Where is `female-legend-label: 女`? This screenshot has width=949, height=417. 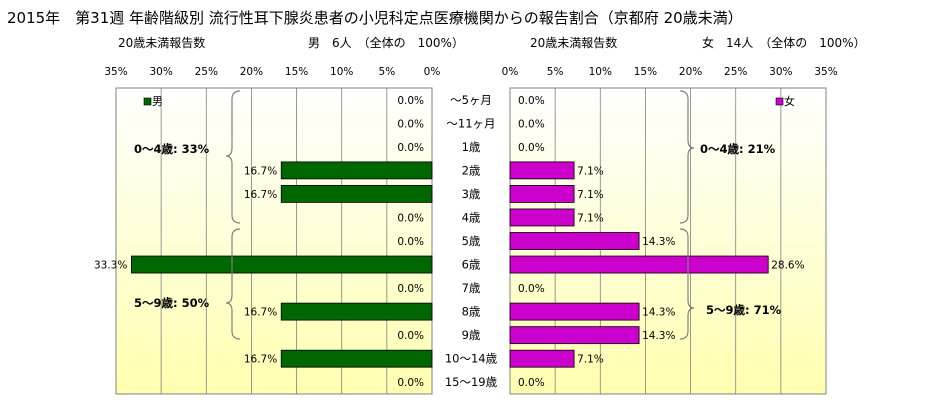 female-legend-label: 女 is located at coordinates (789, 101).